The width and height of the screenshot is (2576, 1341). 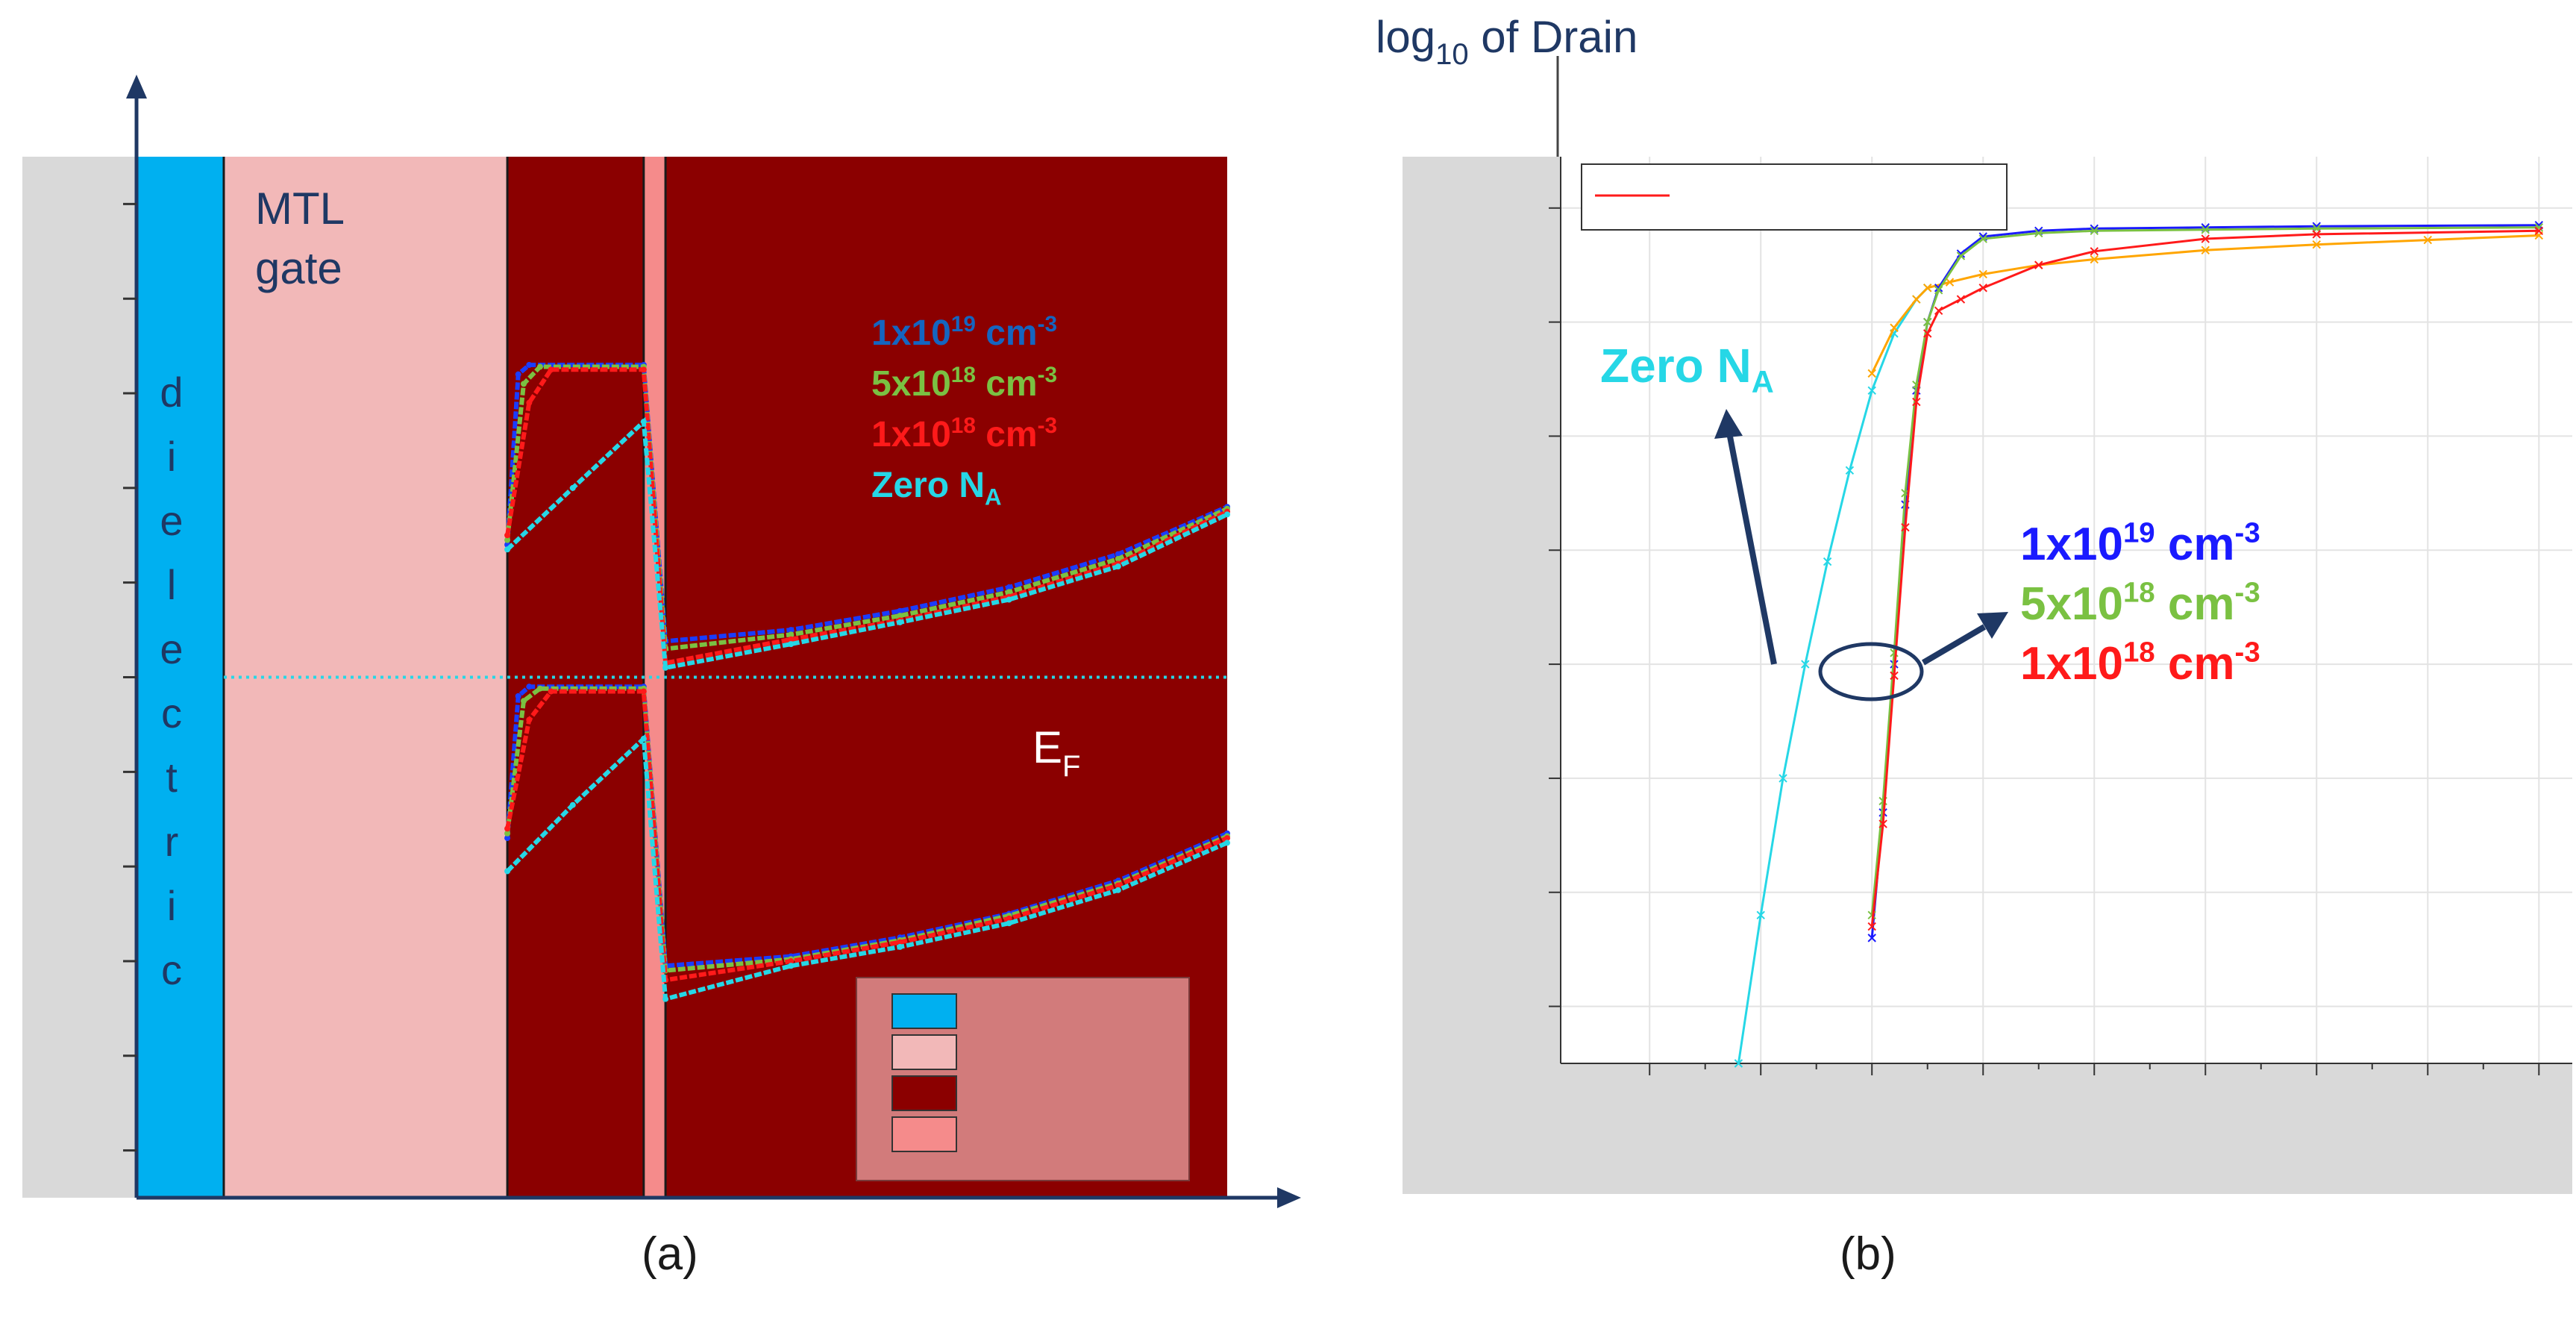 What do you see at coordinates (1751, 549) in the screenshot?
I see `zero-na-arrow` at bounding box center [1751, 549].